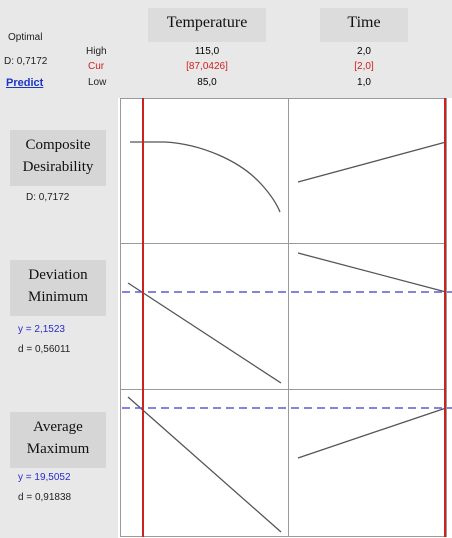 This screenshot has width=452, height=538. I want to click on temperature-low: 85,0, so click(207, 82).